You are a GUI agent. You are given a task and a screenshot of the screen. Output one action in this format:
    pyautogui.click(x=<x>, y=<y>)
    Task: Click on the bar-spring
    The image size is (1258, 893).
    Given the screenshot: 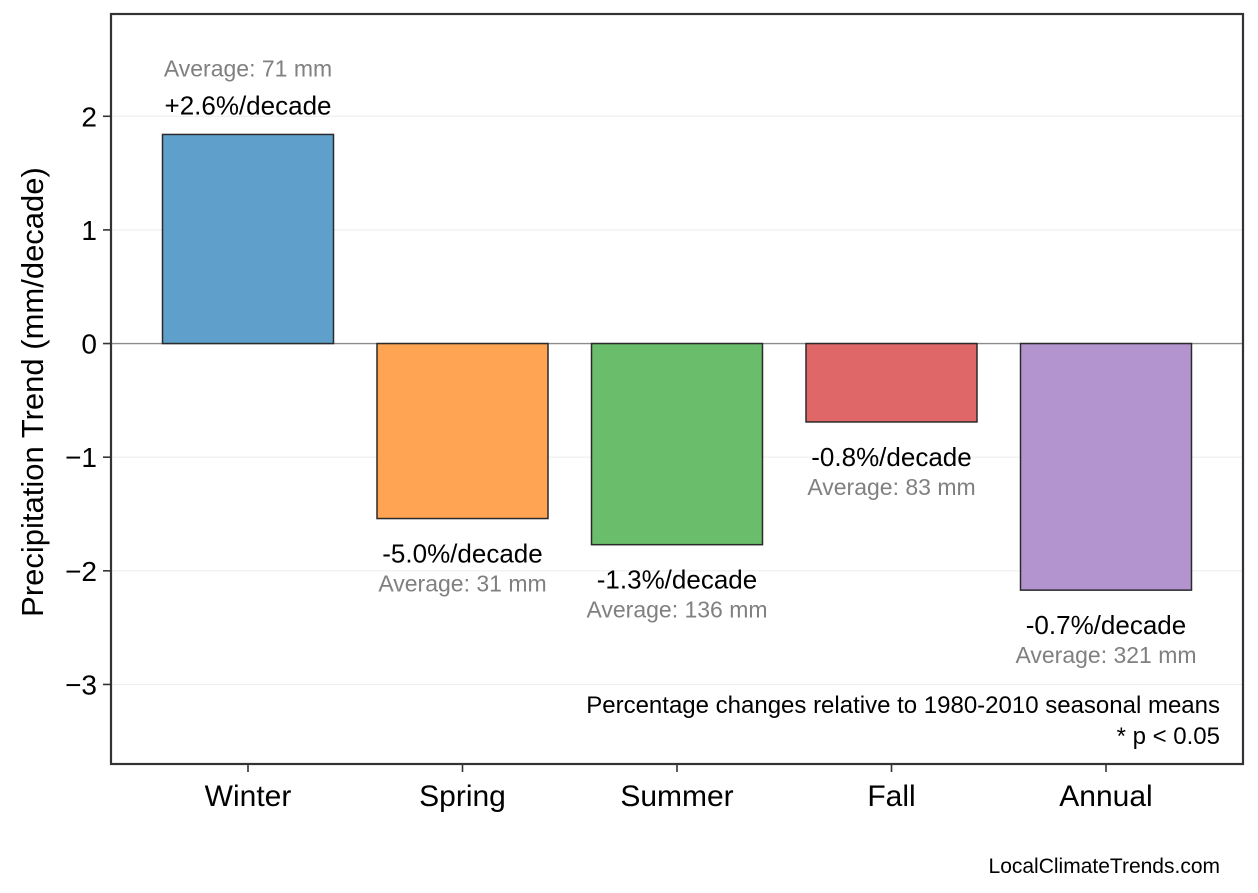 What is the action you would take?
    pyautogui.click(x=462, y=431)
    